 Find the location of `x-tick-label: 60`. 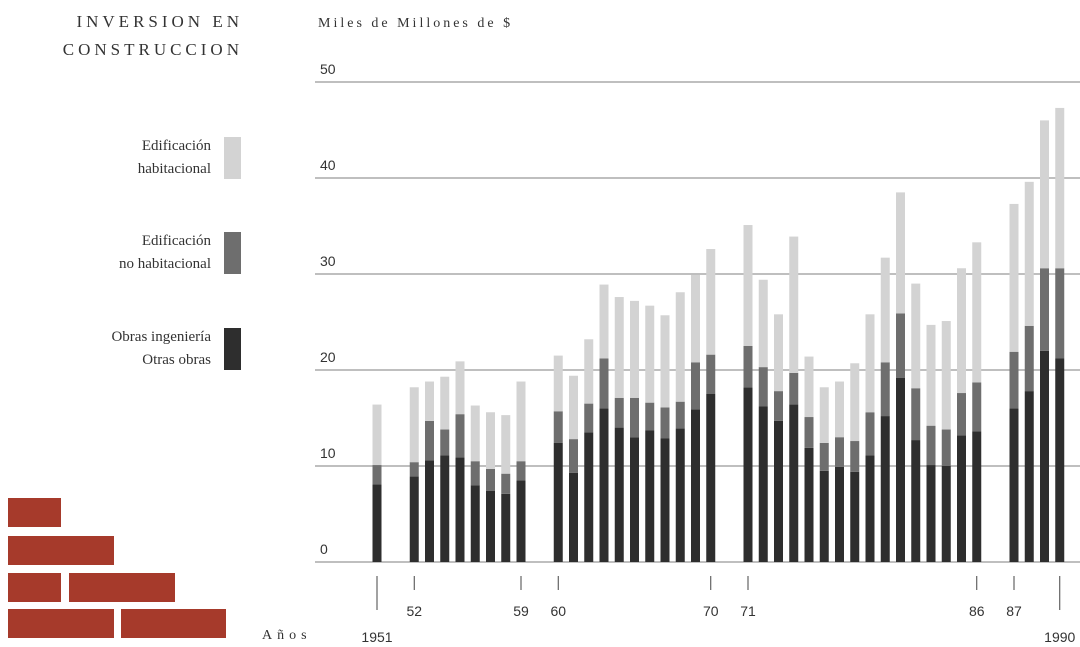

x-tick-label: 60 is located at coordinates (558, 611).